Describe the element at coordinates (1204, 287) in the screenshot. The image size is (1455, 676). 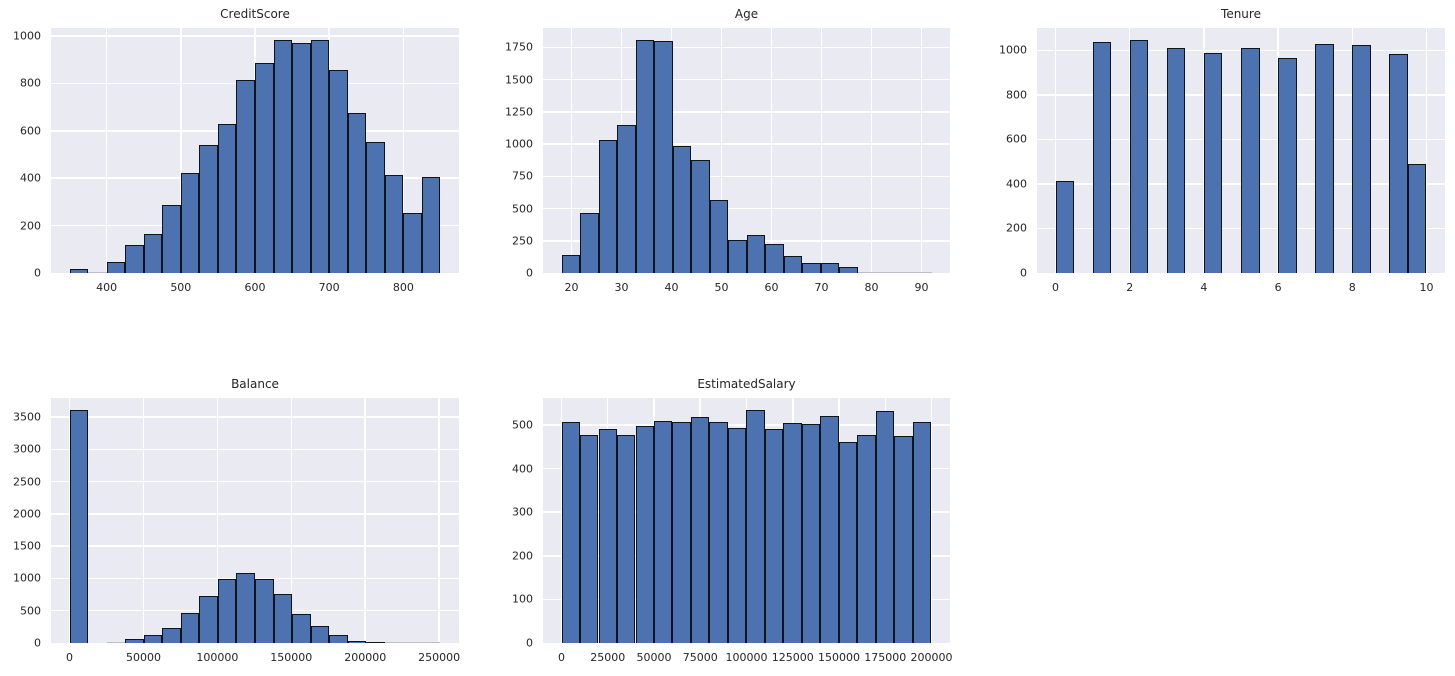
I see `x-tick-label: 4` at that location.